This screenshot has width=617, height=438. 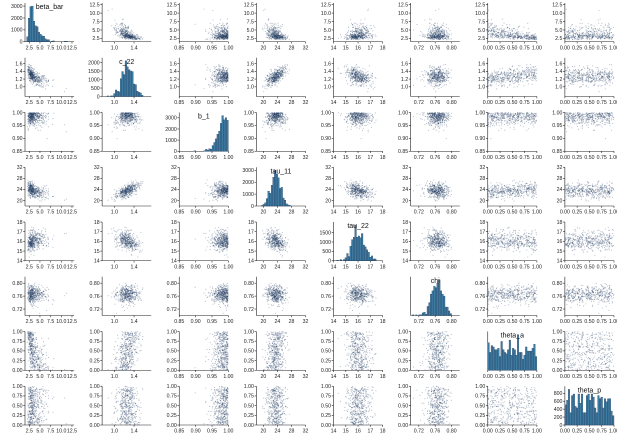 I want to click on y-tick-label: 1.0, so click(x=250, y=88).